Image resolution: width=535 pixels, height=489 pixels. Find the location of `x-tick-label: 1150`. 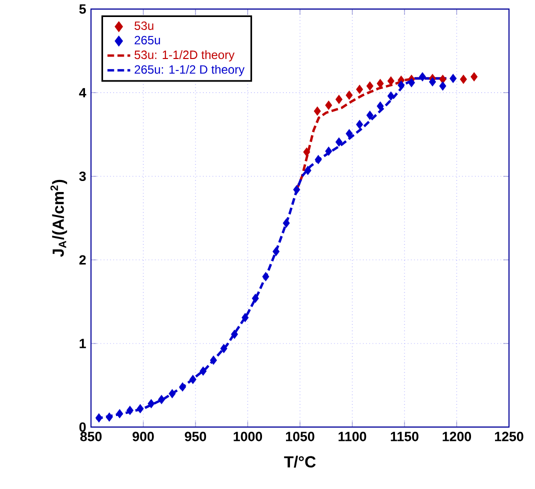

x-tick-label: 1150 is located at coordinates (404, 437).